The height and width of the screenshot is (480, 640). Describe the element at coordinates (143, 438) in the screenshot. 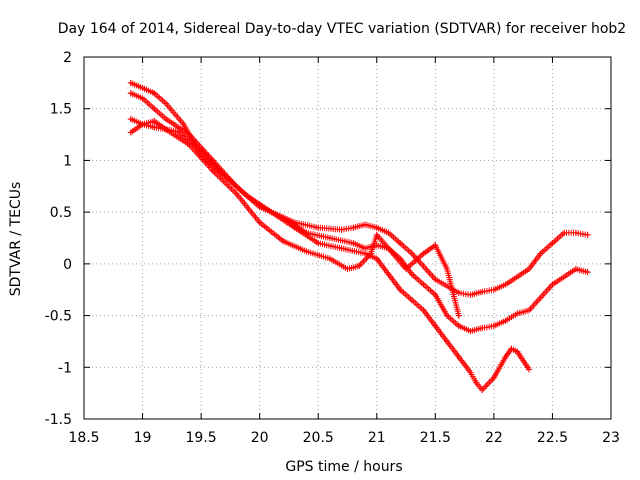

I see `x-tick-label: 19` at that location.